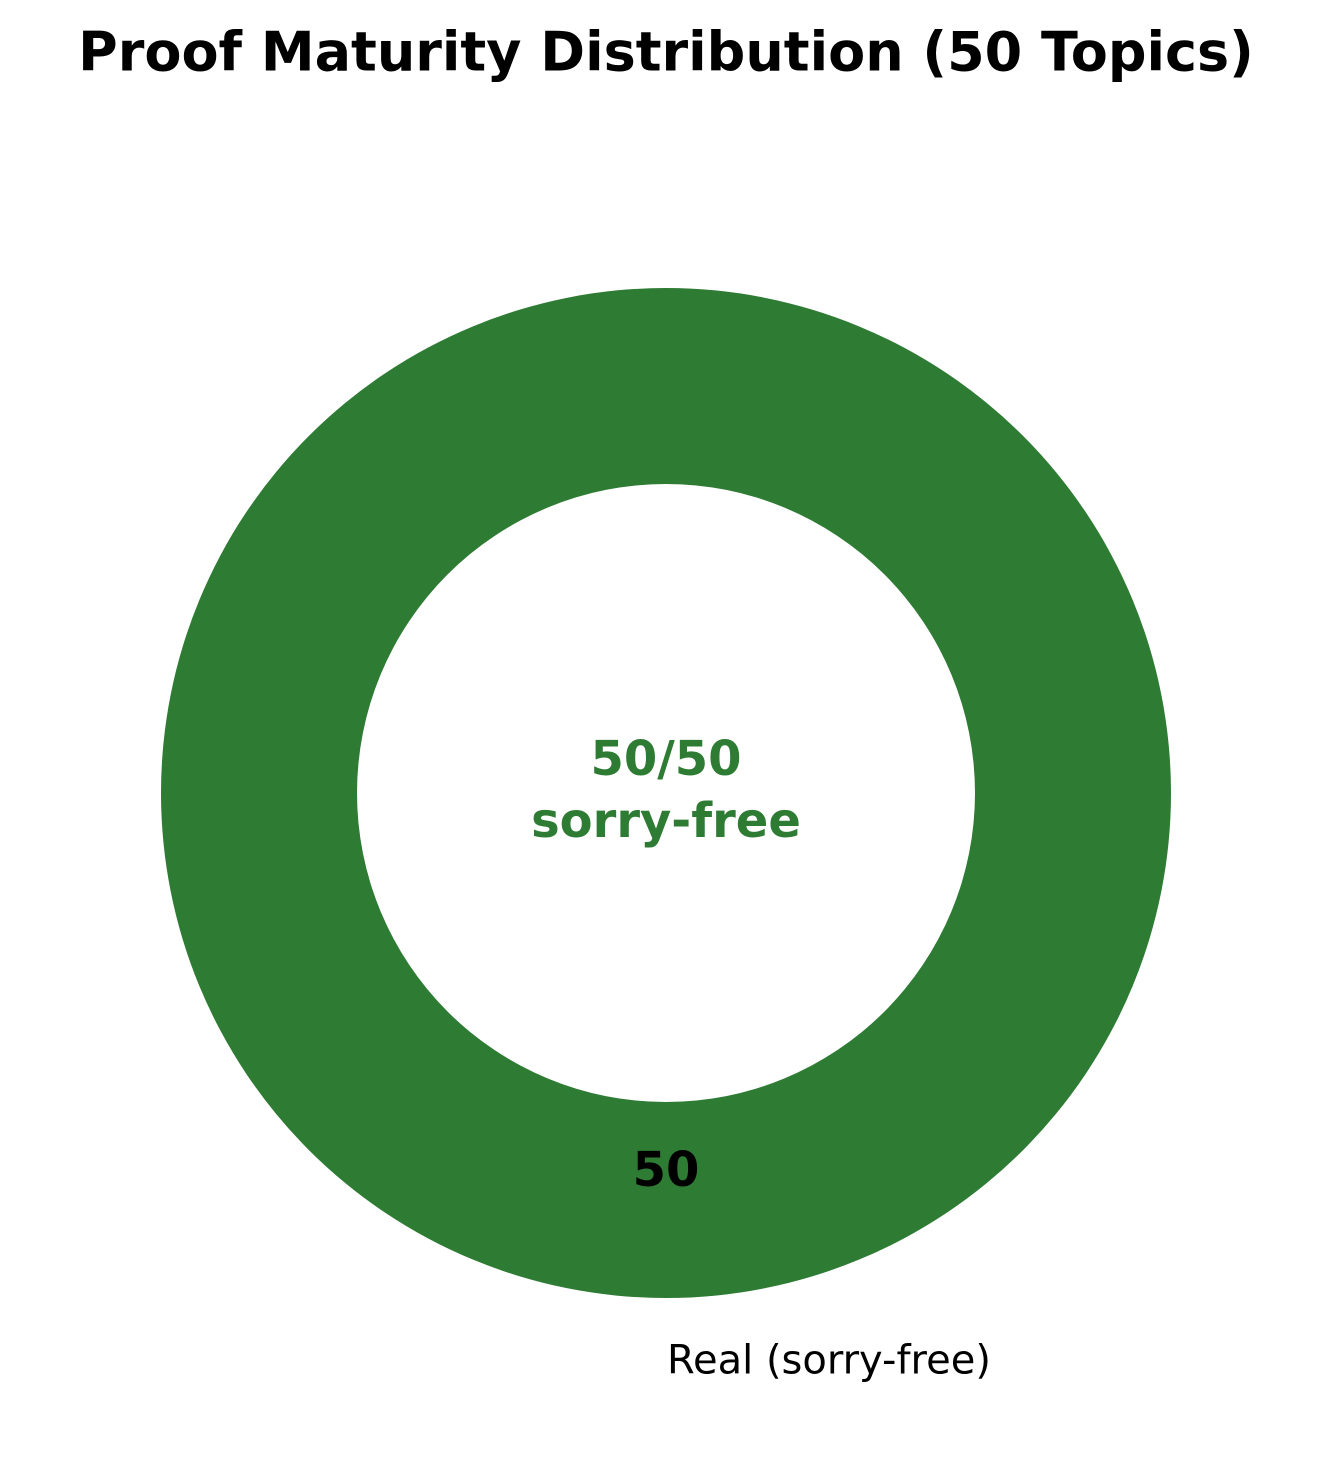 The height and width of the screenshot is (1460, 1332). I want to click on category-label: Real (sorry-free), so click(829, 1361).